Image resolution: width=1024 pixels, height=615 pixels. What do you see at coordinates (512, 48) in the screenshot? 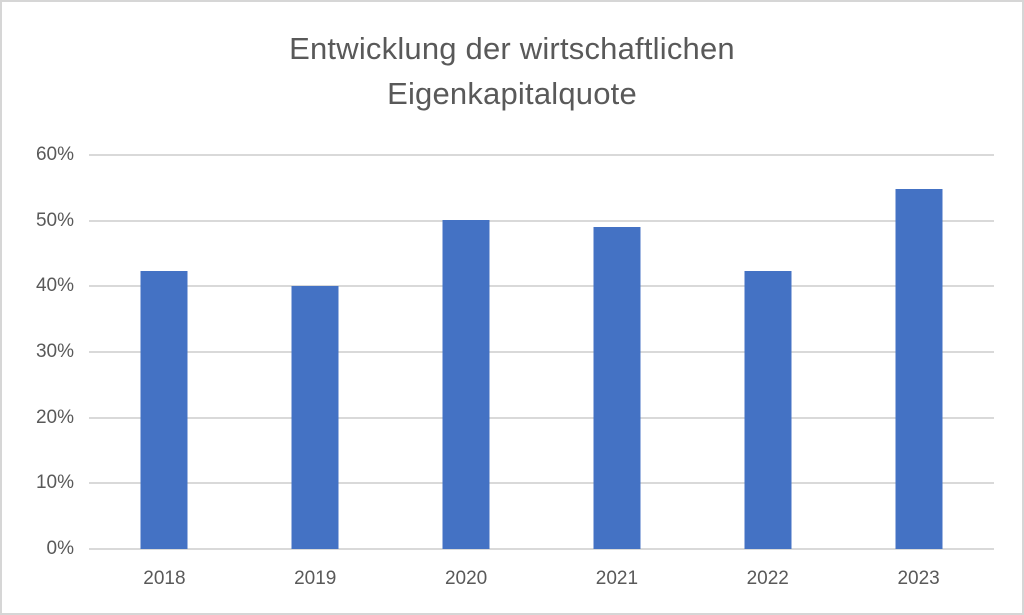
I see `chart-title-line-1: Entwicklung der wirtschaftlichen` at bounding box center [512, 48].